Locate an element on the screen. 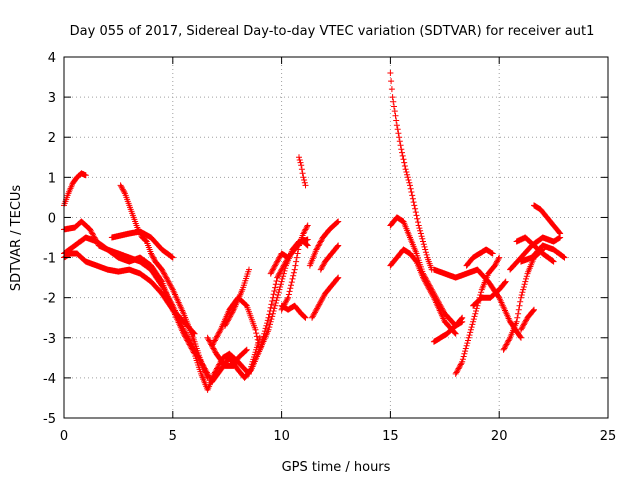 The width and height of the screenshot is (640, 480). x-tick-label: 20 is located at coordinates (499, 436).